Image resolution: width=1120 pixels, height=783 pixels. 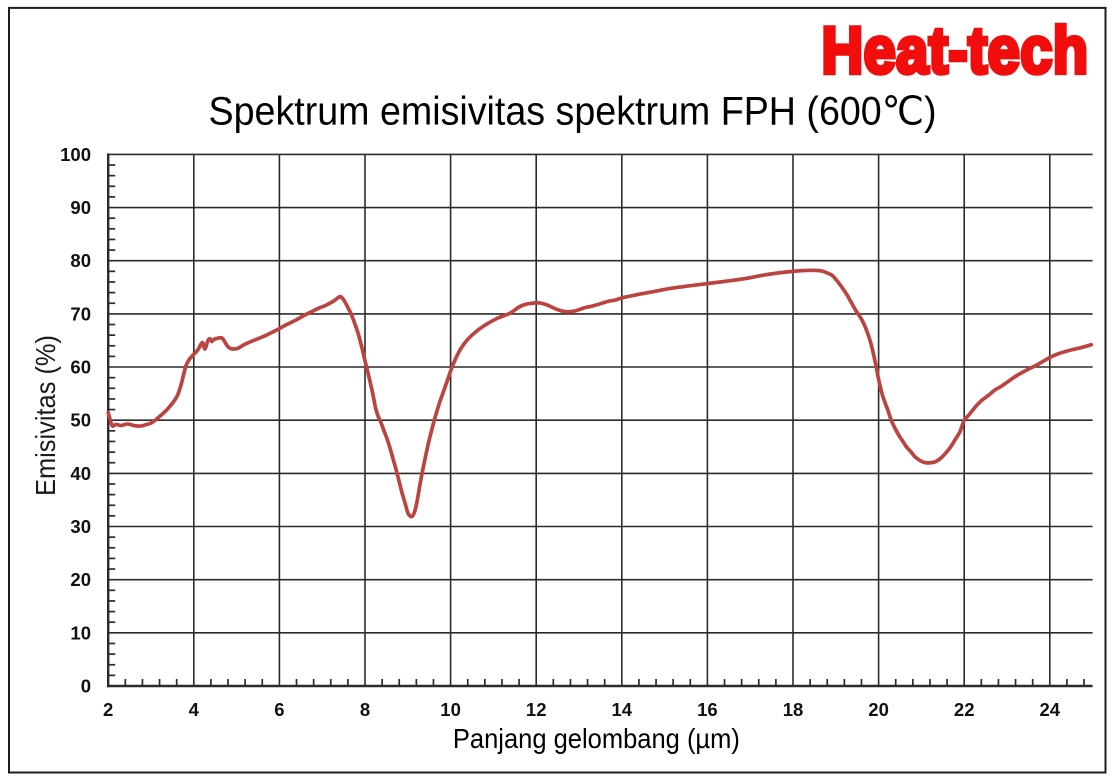 I want to click on svg-text: 4, so click(x=194, y=709).